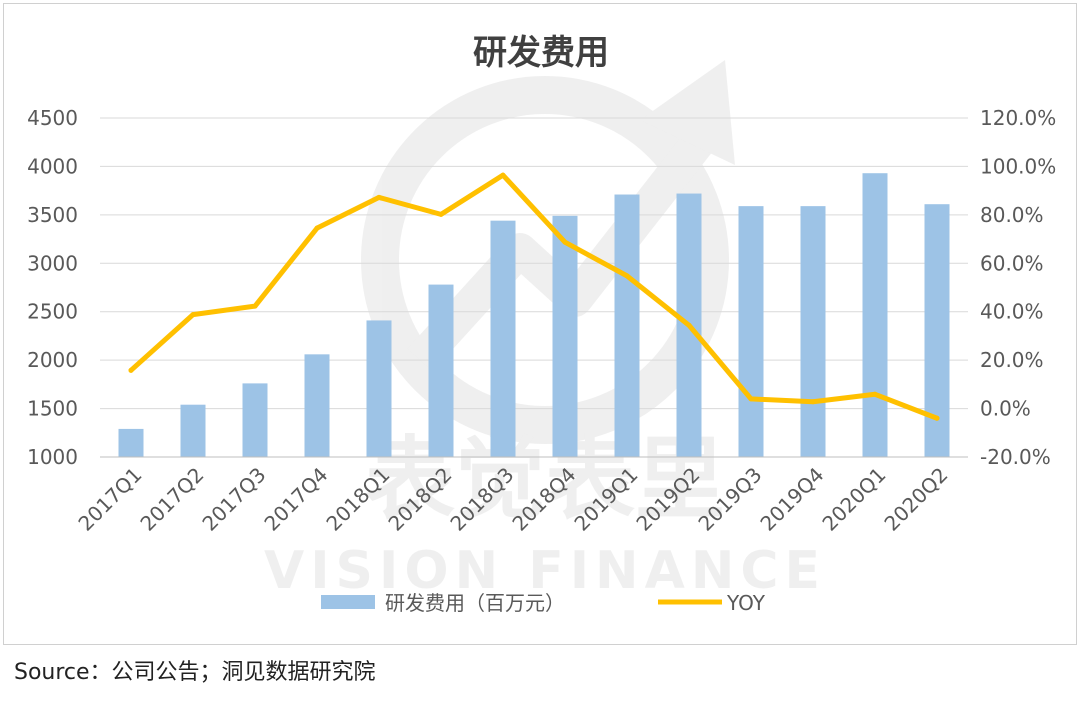  I want to click on y-left-tick-label: 2000, so click(52, 360).